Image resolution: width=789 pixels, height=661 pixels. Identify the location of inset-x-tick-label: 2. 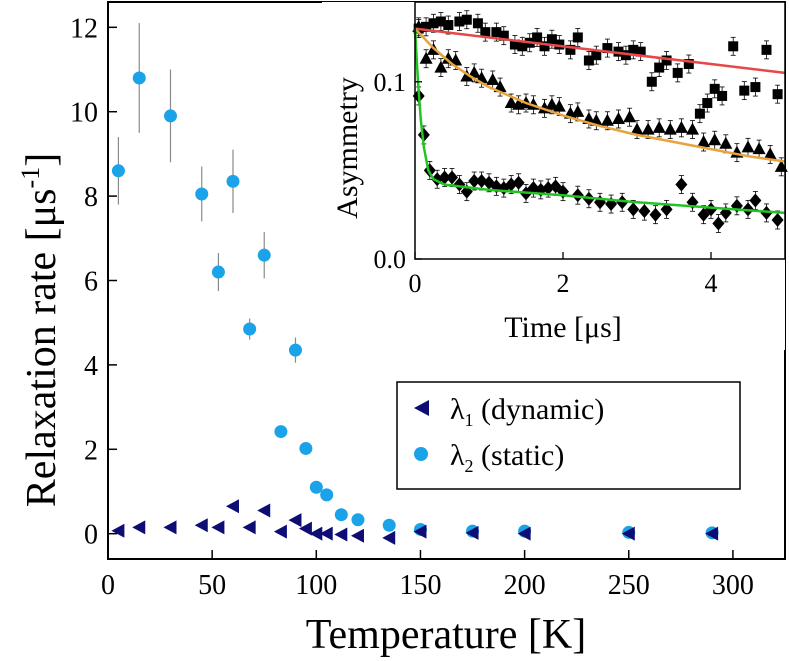
(563, 283).